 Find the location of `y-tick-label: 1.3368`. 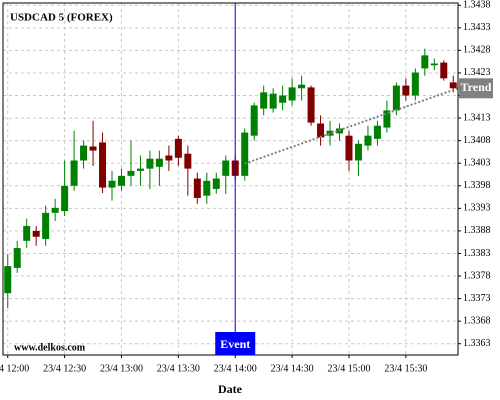

y-tick-label: 1.3368 is located at coordinates (477, 320).